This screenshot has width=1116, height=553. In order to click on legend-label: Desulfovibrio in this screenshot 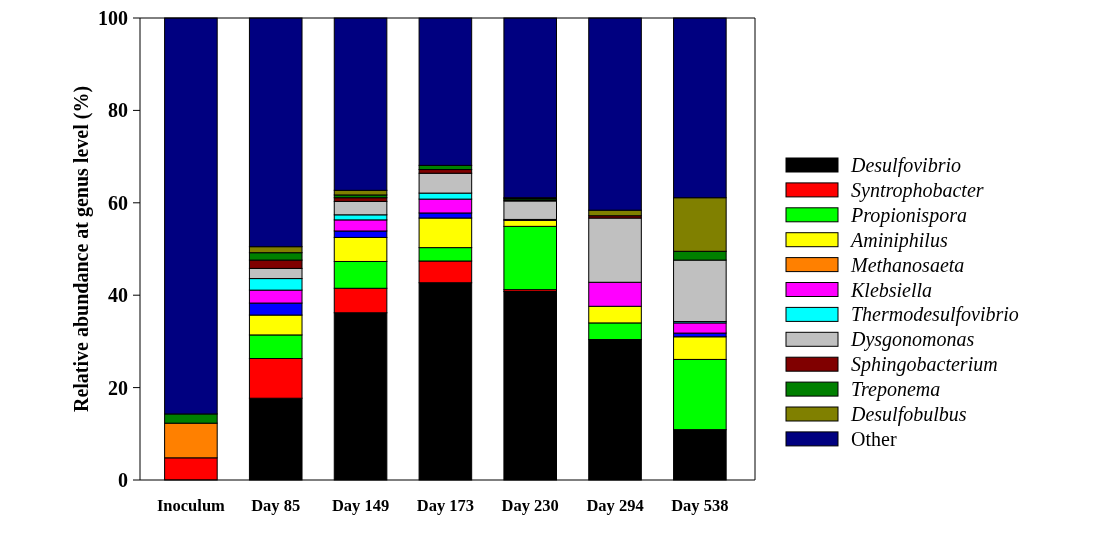, I will do `click(905, 165)`.